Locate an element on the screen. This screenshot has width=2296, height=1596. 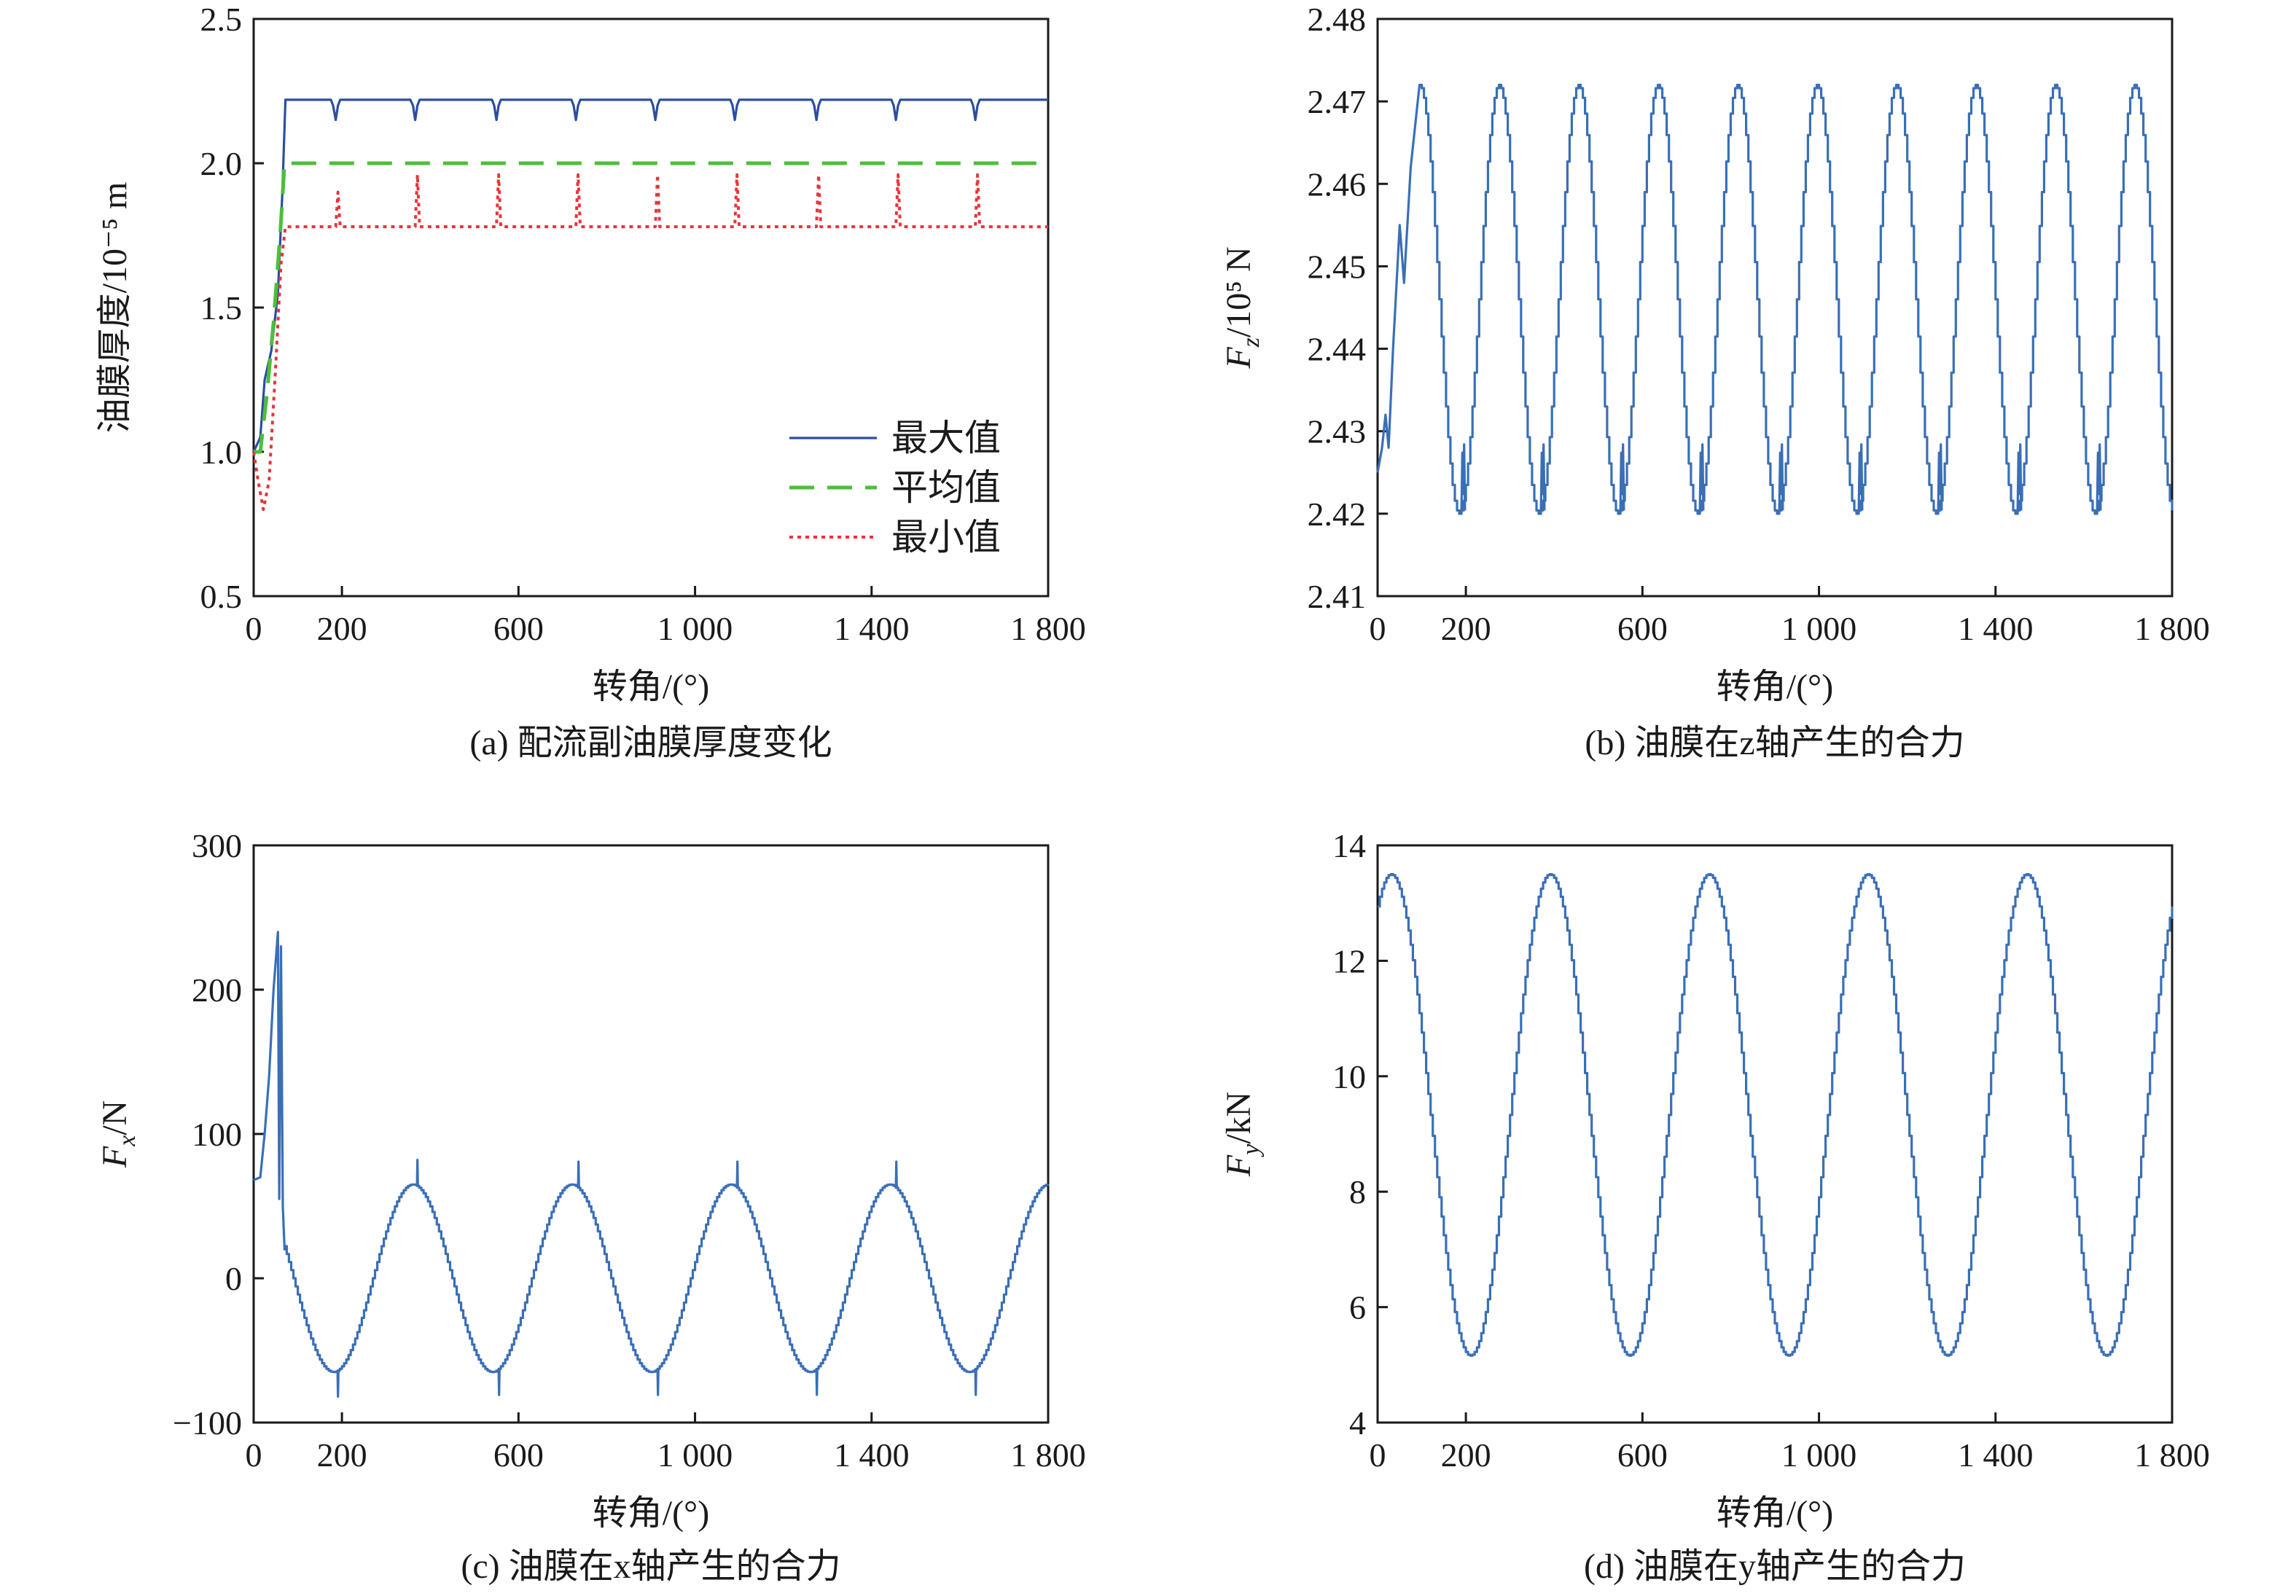
y-tick-label: 2.42 is located at coordinates (1338, 514).